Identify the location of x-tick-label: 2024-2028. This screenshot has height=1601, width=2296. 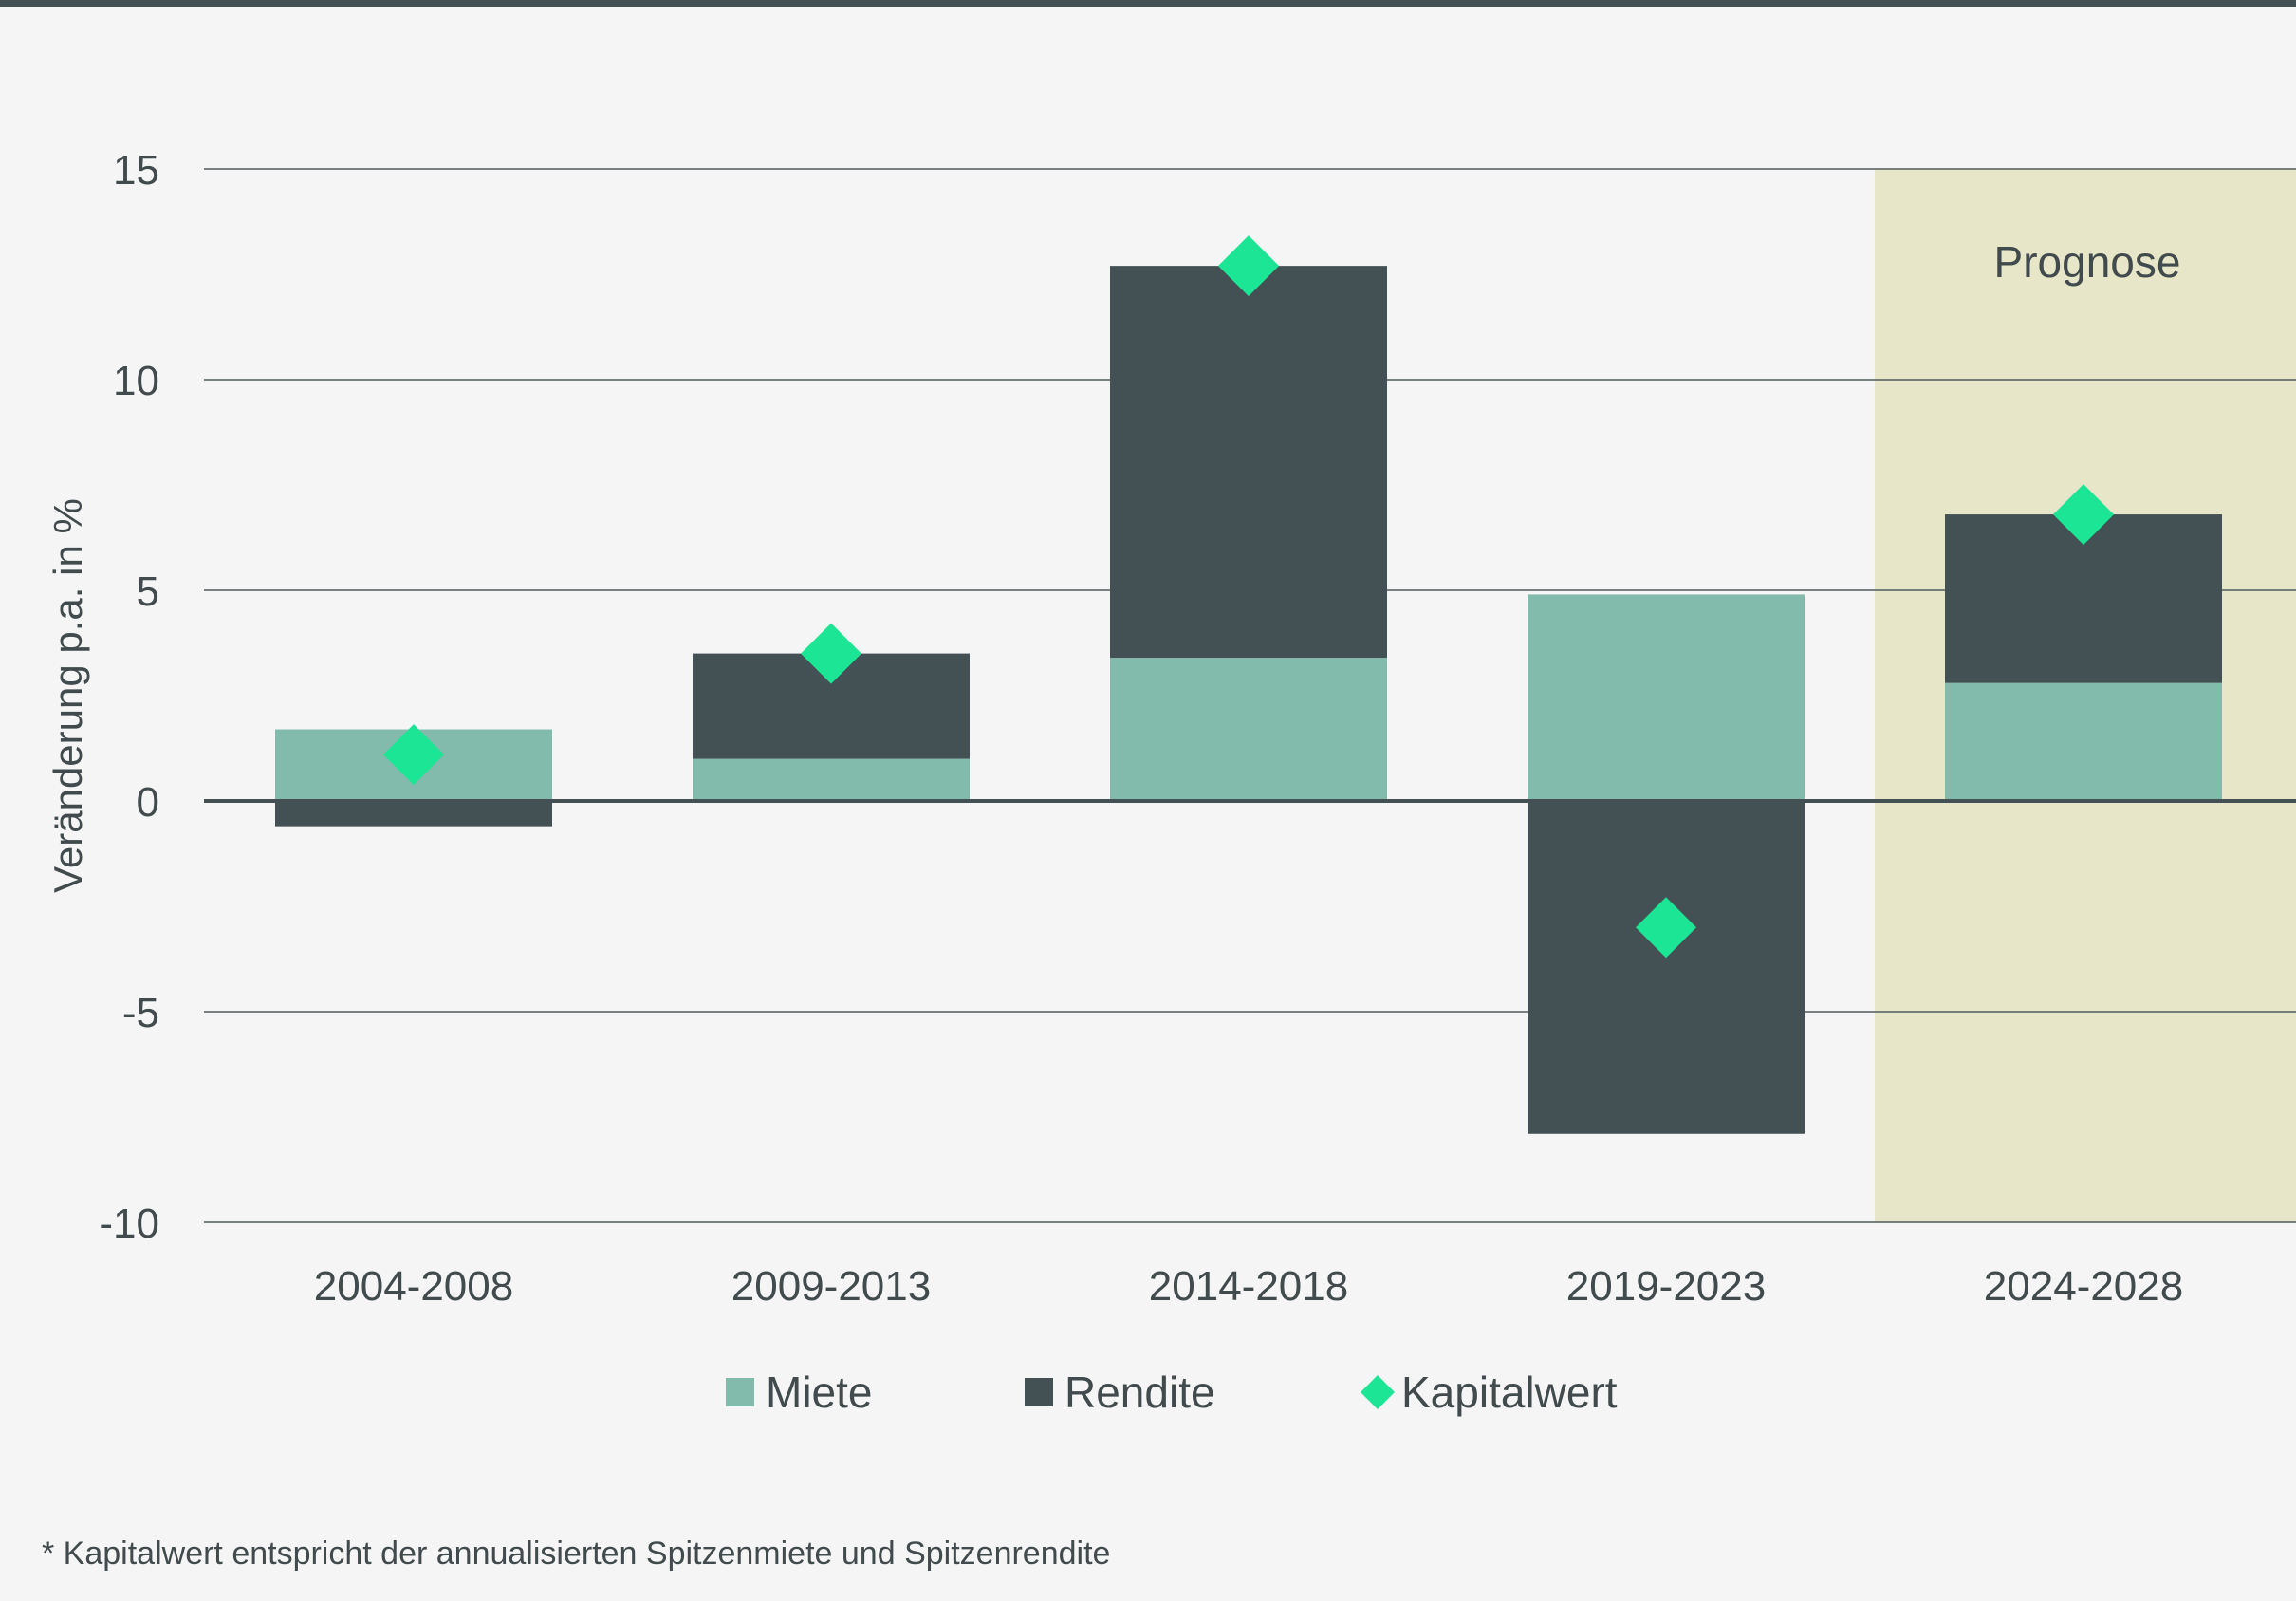
(2083, 1286).